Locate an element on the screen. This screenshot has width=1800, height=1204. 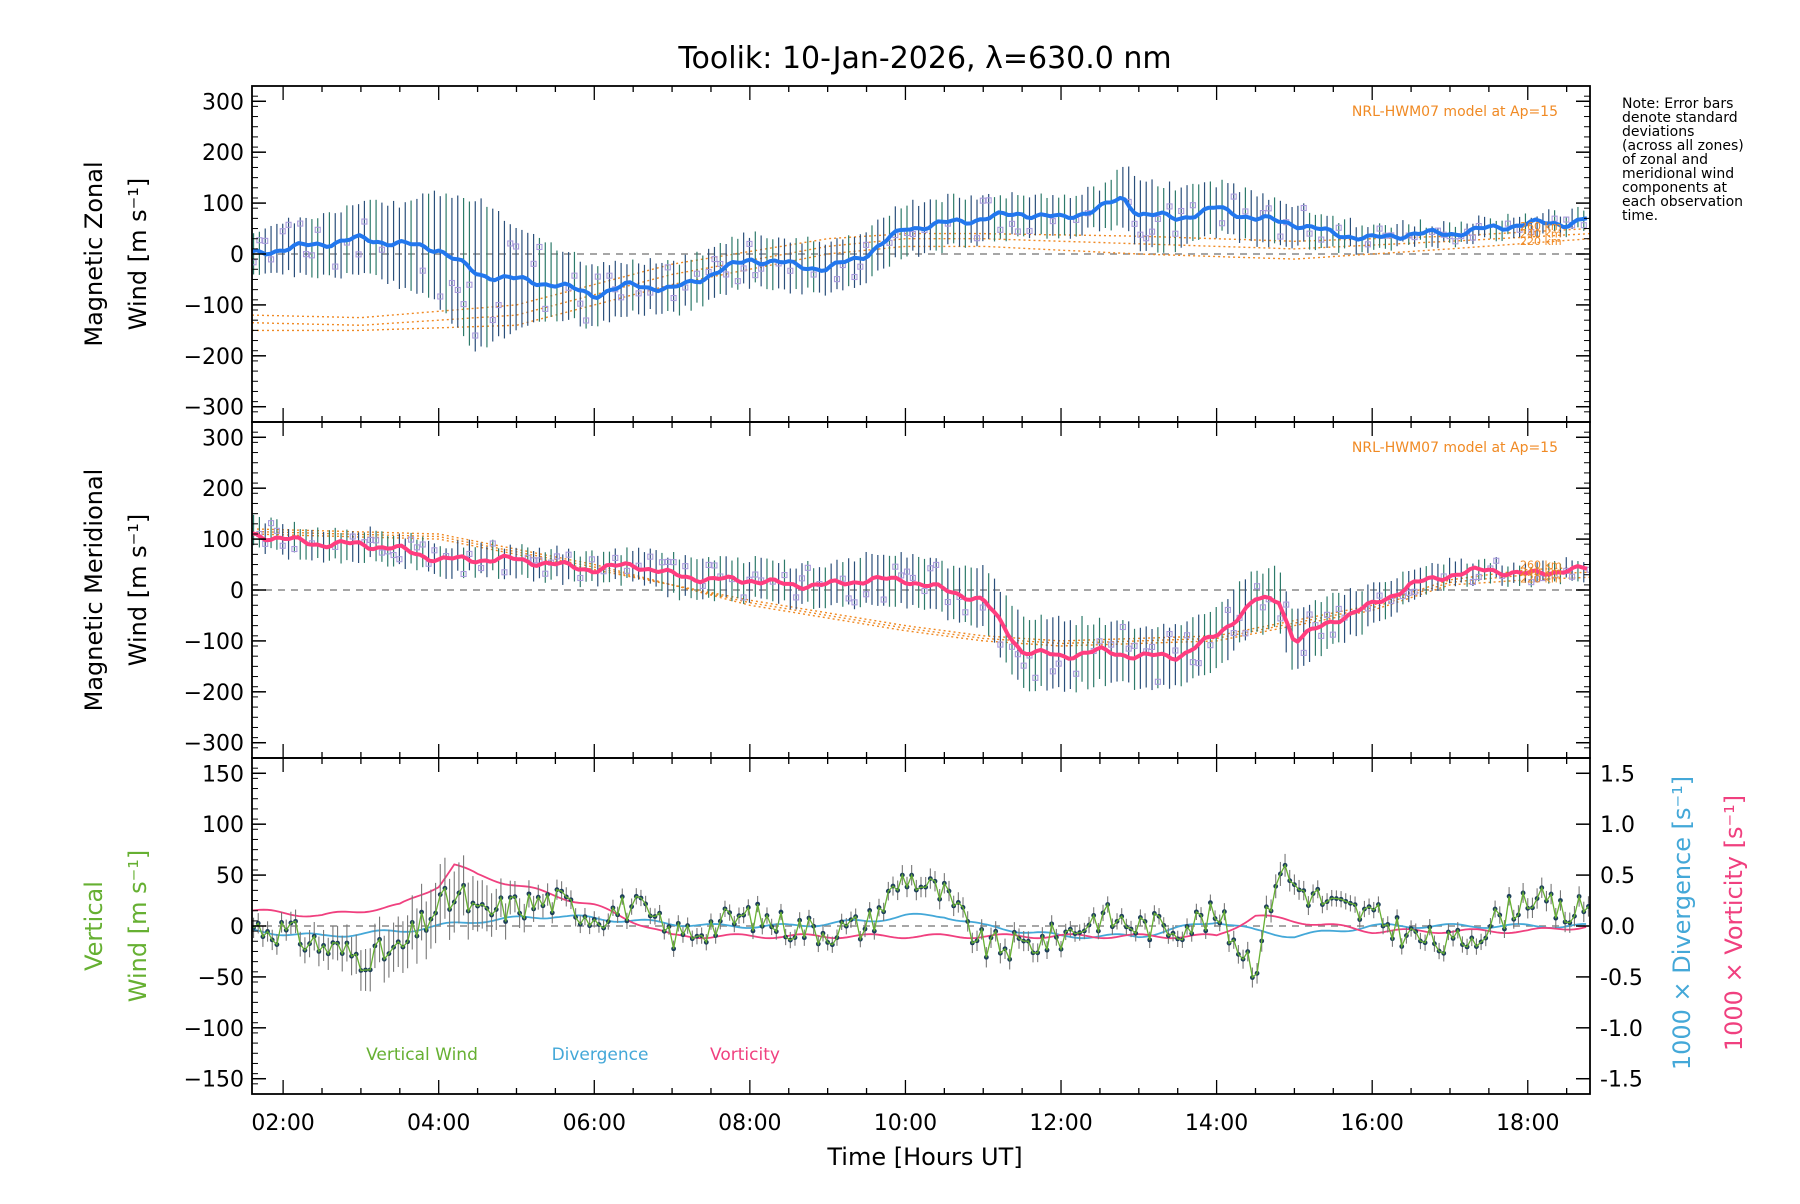
y-tick-label: 300 is located at coordinates (223, 102).